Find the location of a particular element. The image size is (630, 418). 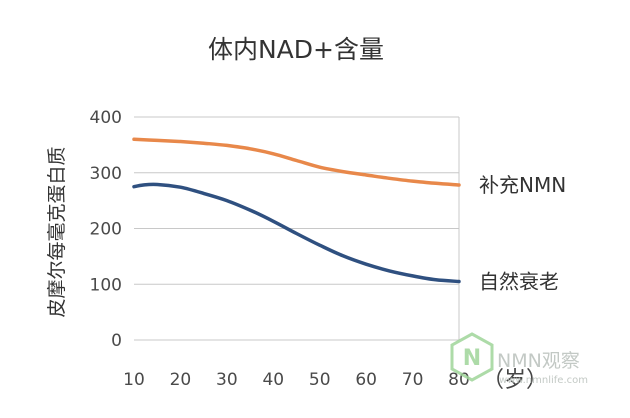

chart-title: 体内NAD+含量 is located at coordinates (296, 49).